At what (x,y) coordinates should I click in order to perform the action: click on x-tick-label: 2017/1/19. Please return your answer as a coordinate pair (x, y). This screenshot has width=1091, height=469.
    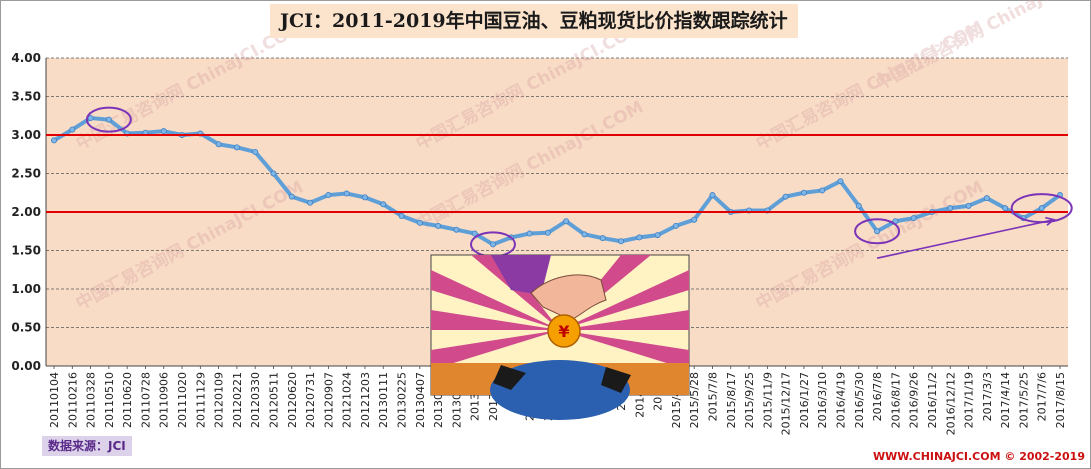
    Looking at the image, I should click on (969, 400).